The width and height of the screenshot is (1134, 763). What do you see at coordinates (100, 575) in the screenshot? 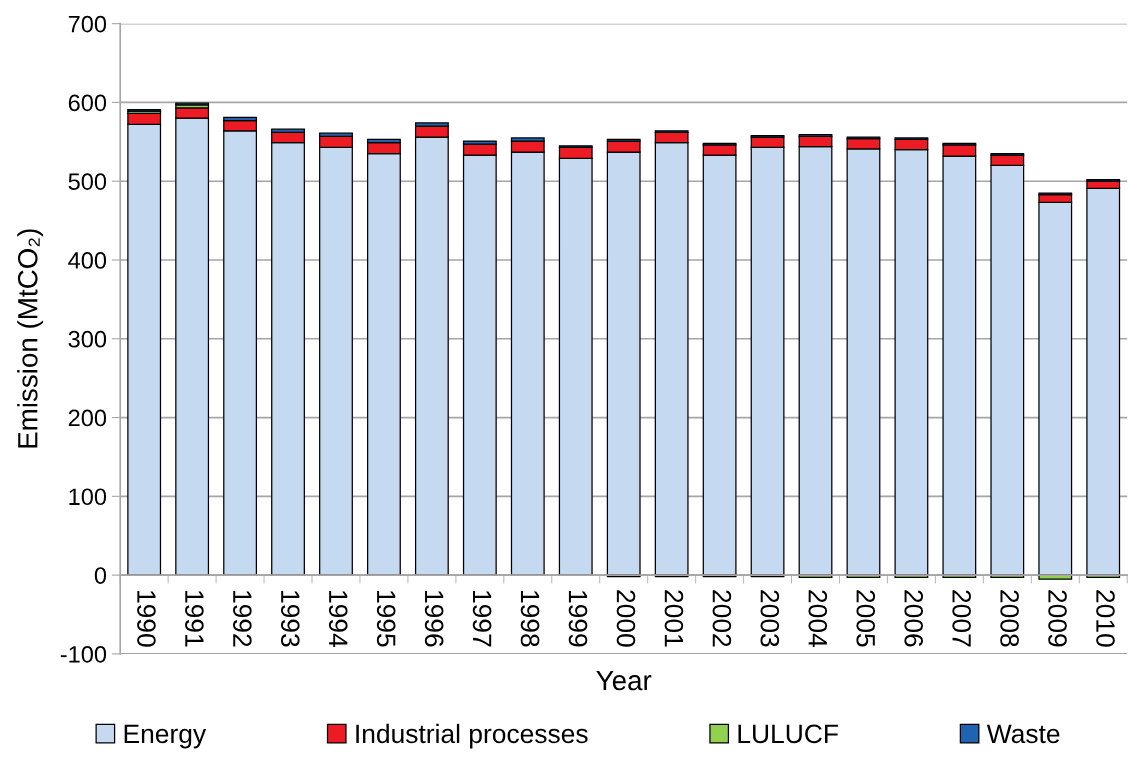
I see `y-tick-label: 0` at bounding box center [100, 575].